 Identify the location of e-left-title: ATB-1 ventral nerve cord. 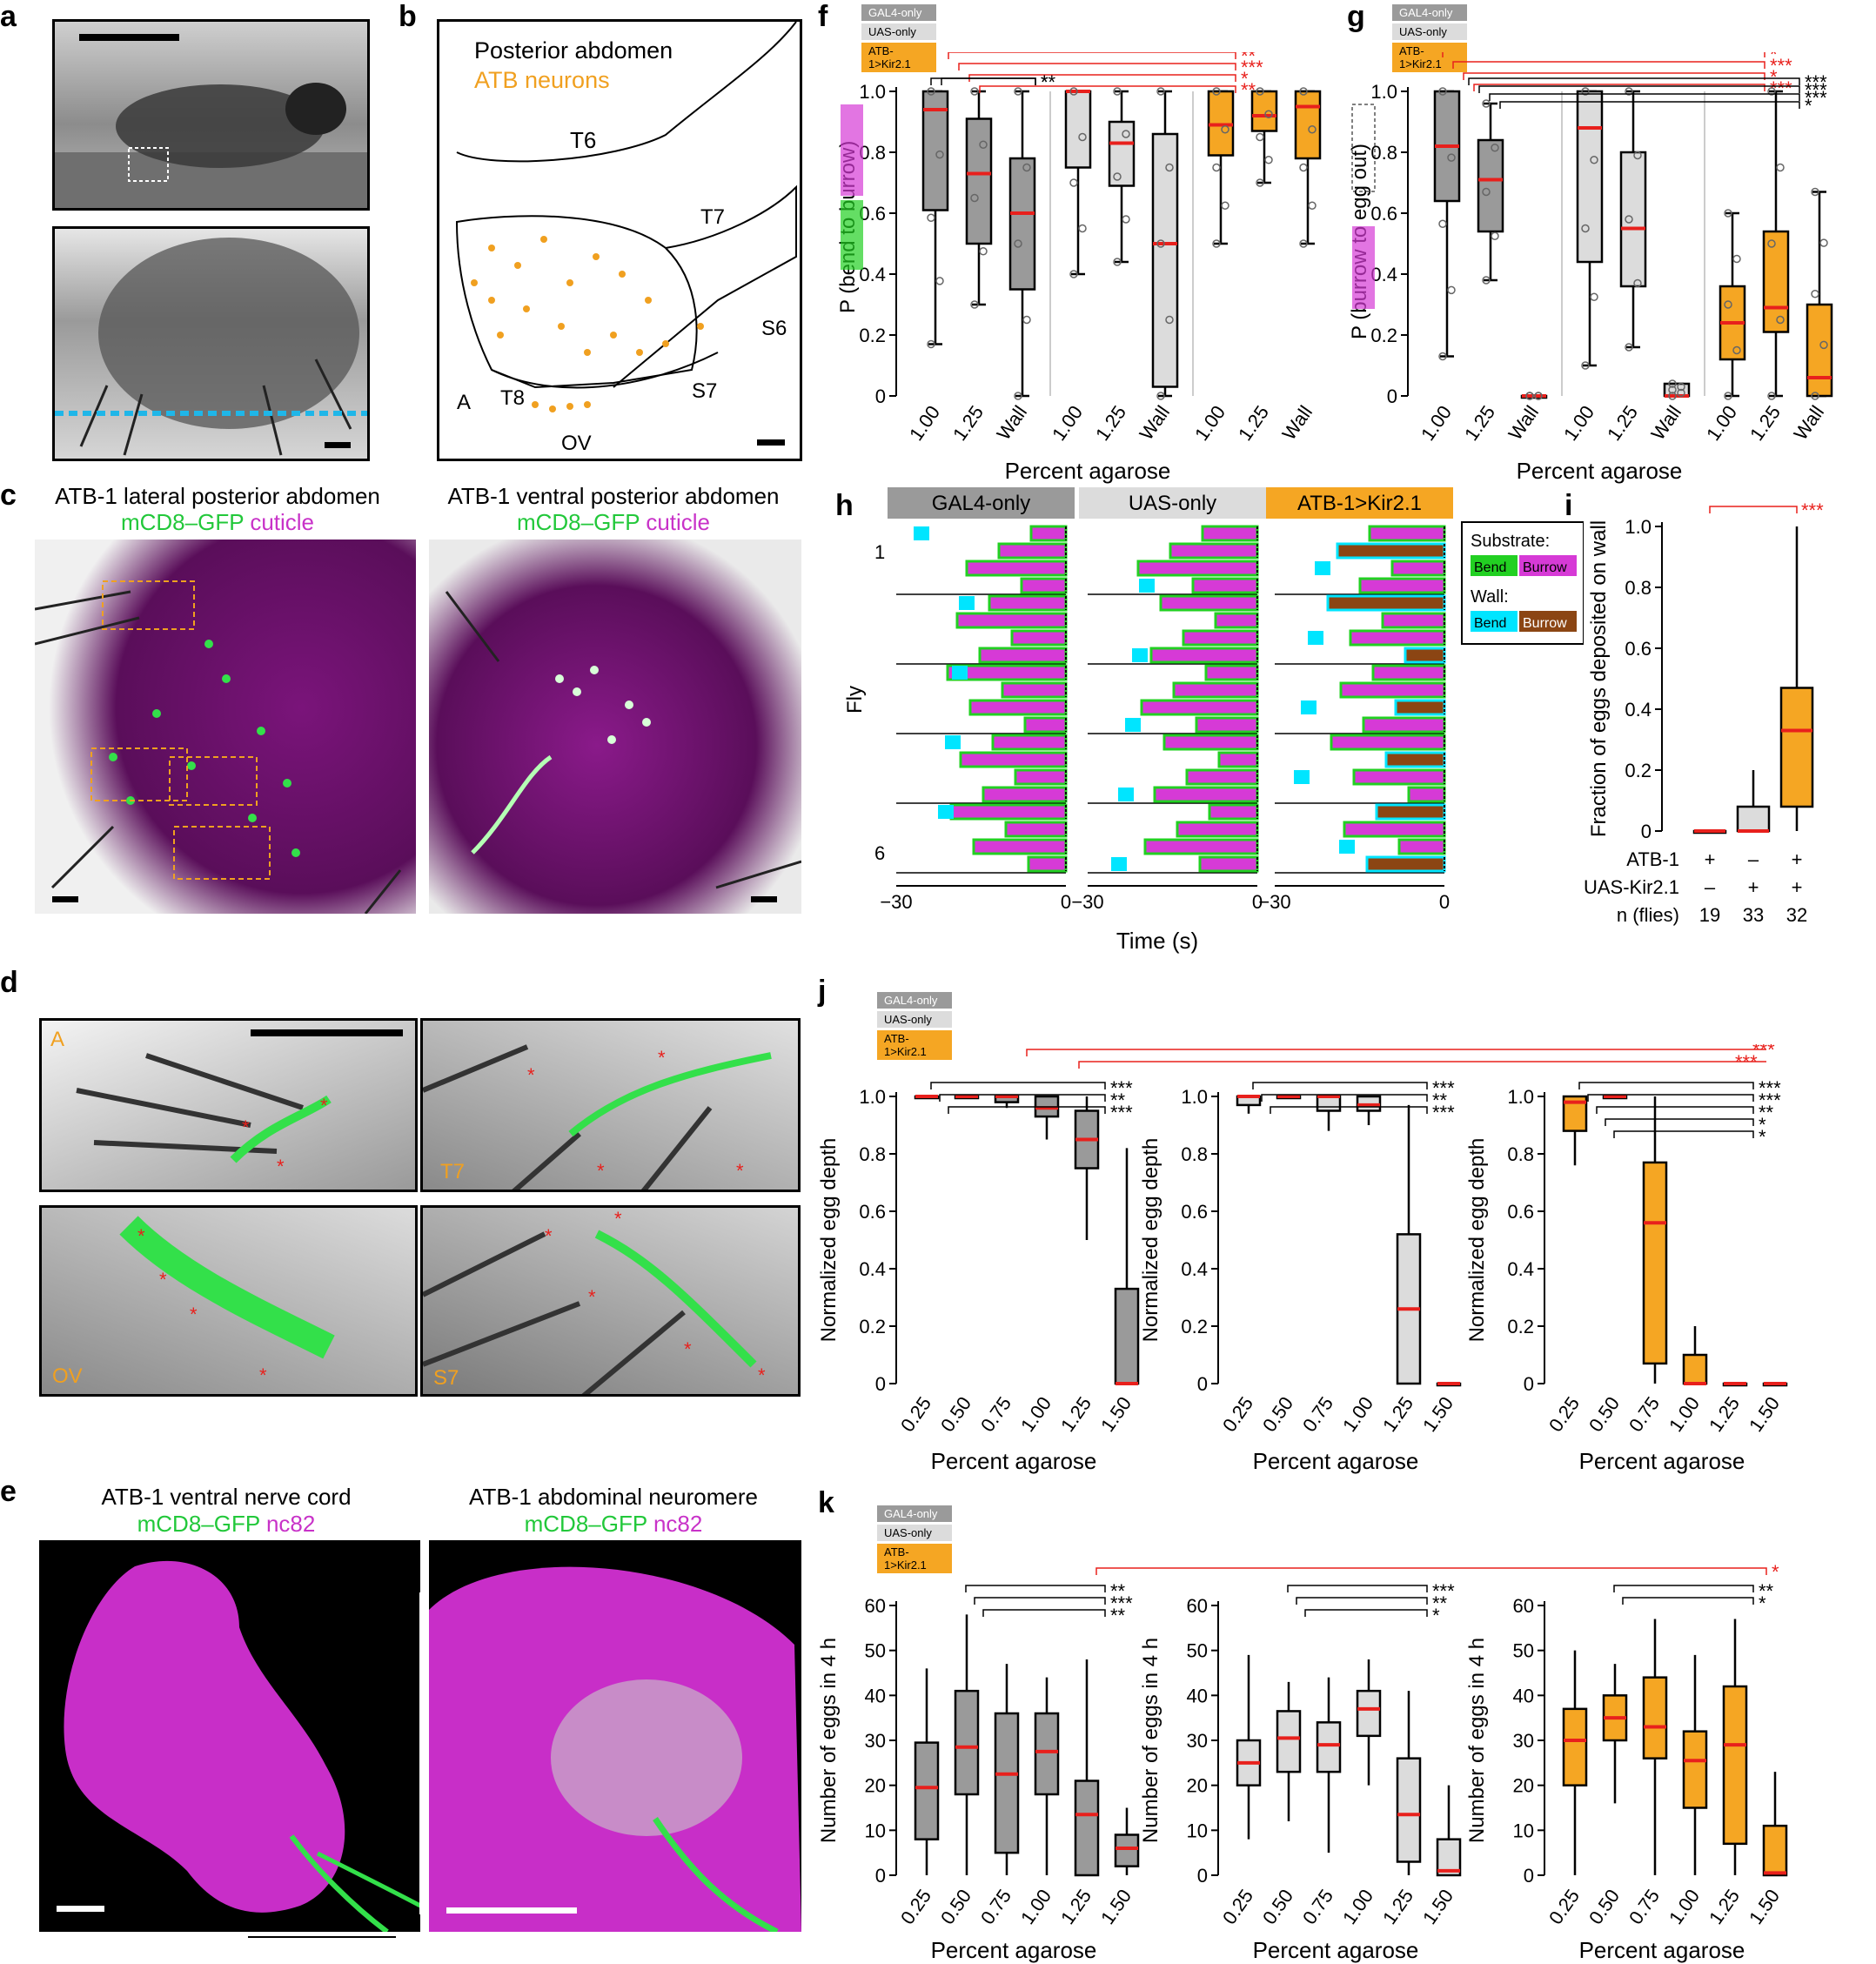
(226, 1497).